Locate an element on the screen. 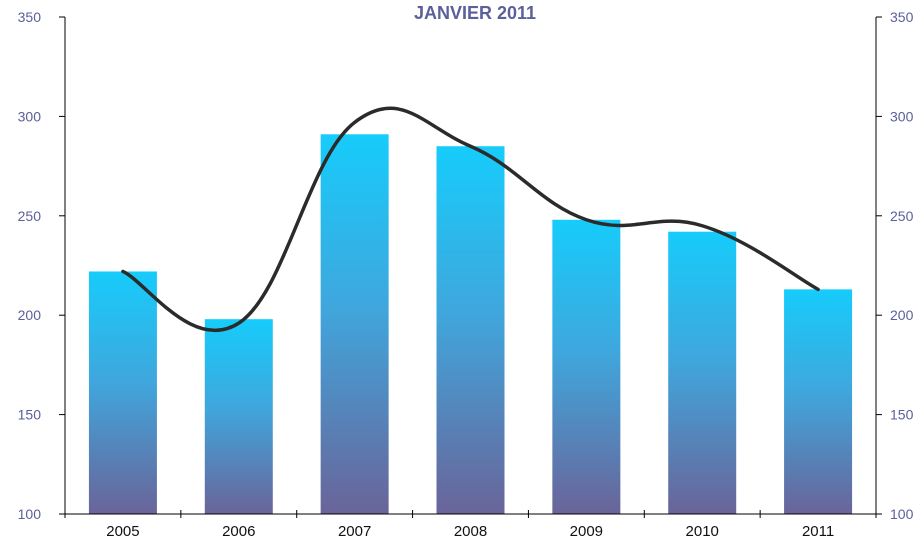 The image size is (922, 546). y-tick-label-right-350: 350 is located at coordinates (902, 17).